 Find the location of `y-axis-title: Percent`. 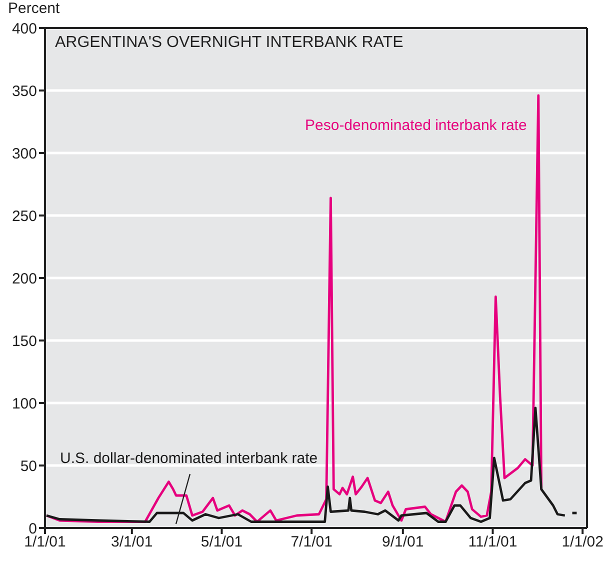

y-axis-title: Percent is located at coordinates (34, 8).